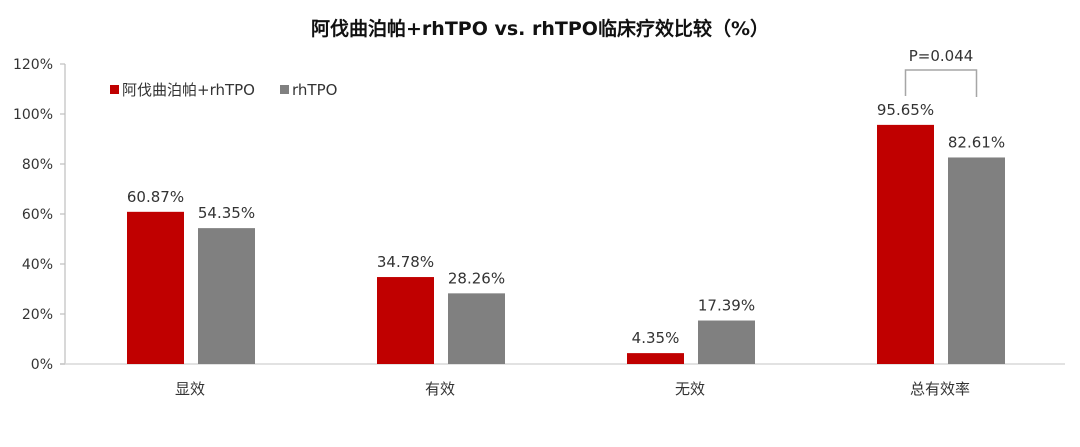 The width and height of the screenshot is (1080, 447). I want to click on x-category-label: 显效, so click(190, 389).